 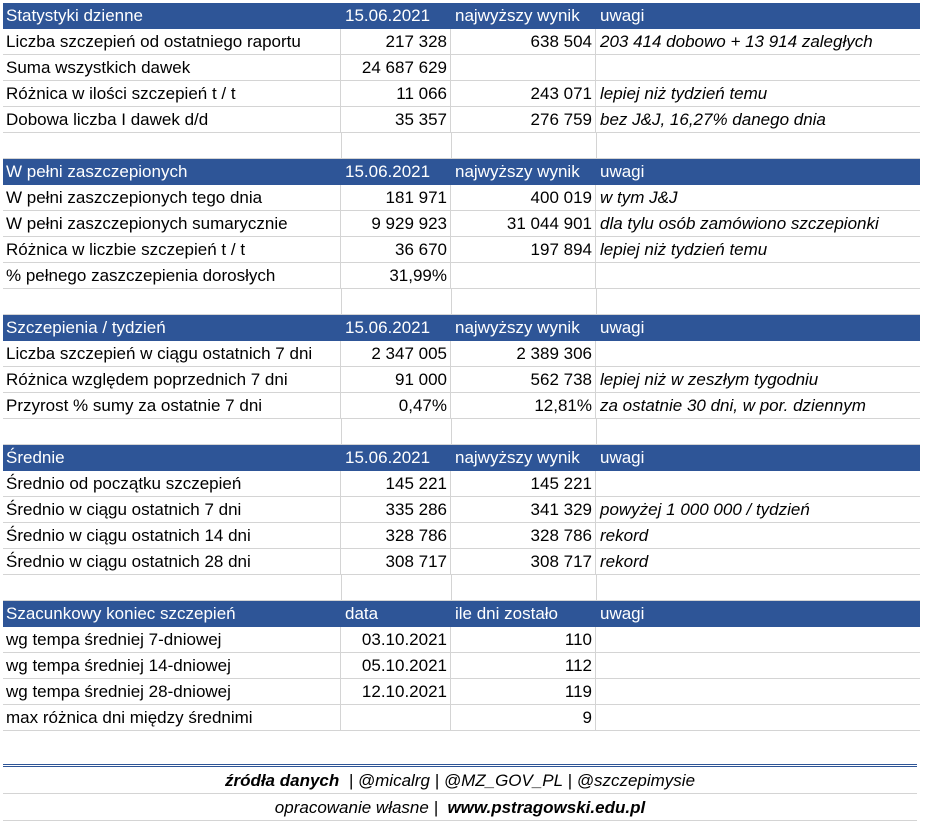 What do you see at coordinates (396, 68) in the screenshot?
I see `value-cell: 24 687 629` at bounding box center [396, 68].